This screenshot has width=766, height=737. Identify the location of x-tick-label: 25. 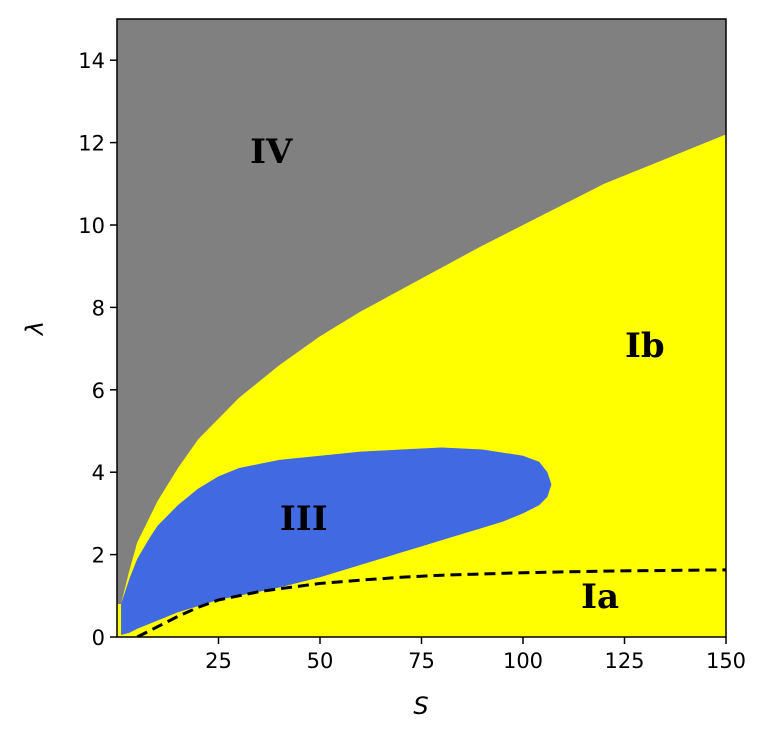
(218, 661).